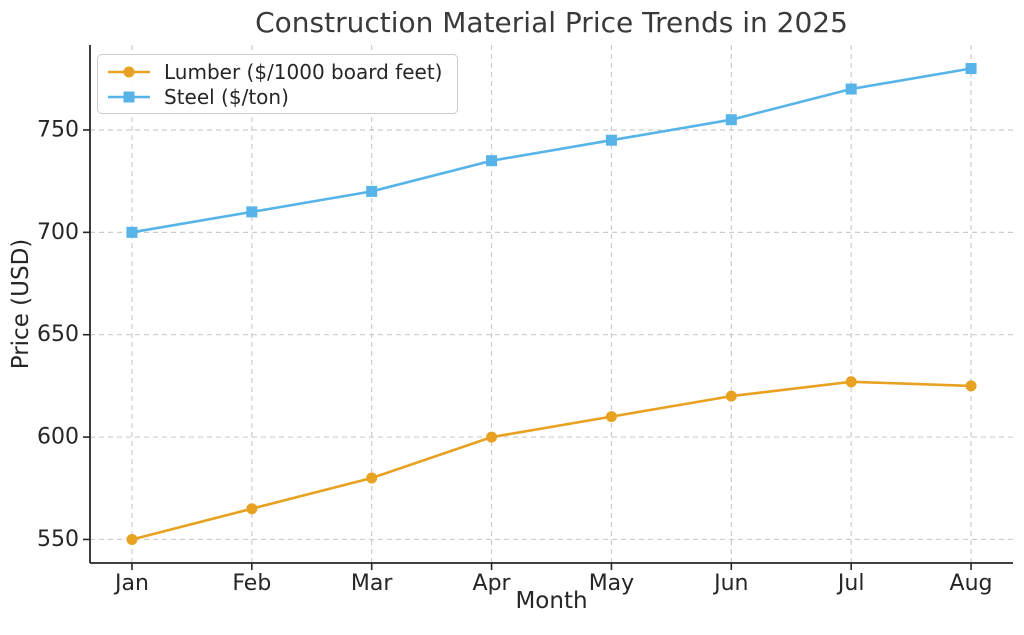 This screenshot has width=1024, height=635. What do you see at coordinates (129, 96) in the screenshot?
I see `steel-square-marker-icon` at bounding box center [129, 96].